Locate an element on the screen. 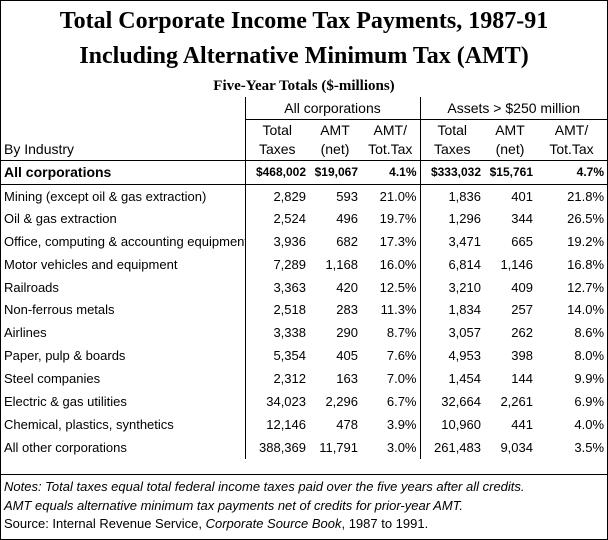 The image size is (608, 540). cell: 21.0% is located at coordinates (391, 195).